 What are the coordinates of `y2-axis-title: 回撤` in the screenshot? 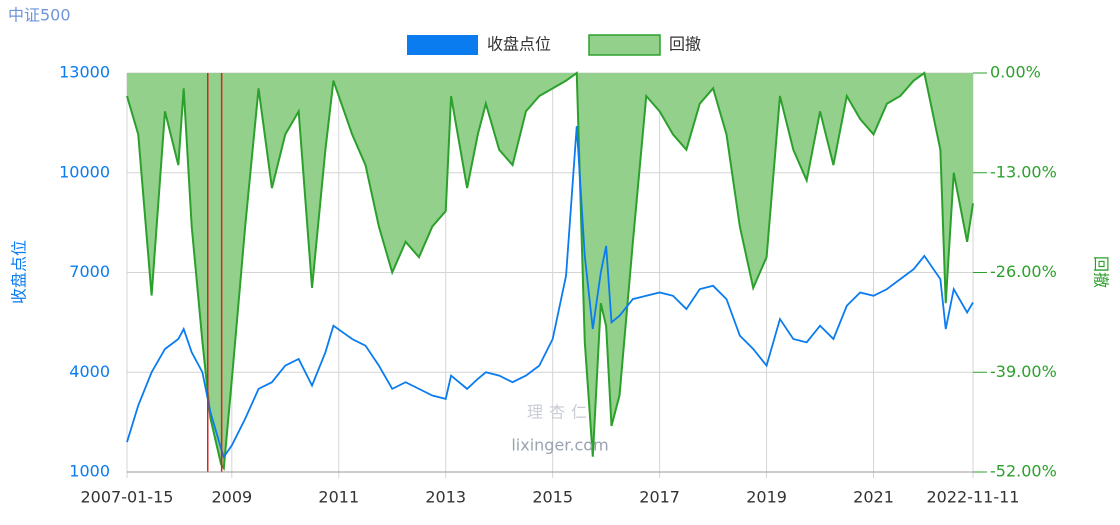 It's located at (1101, 272).